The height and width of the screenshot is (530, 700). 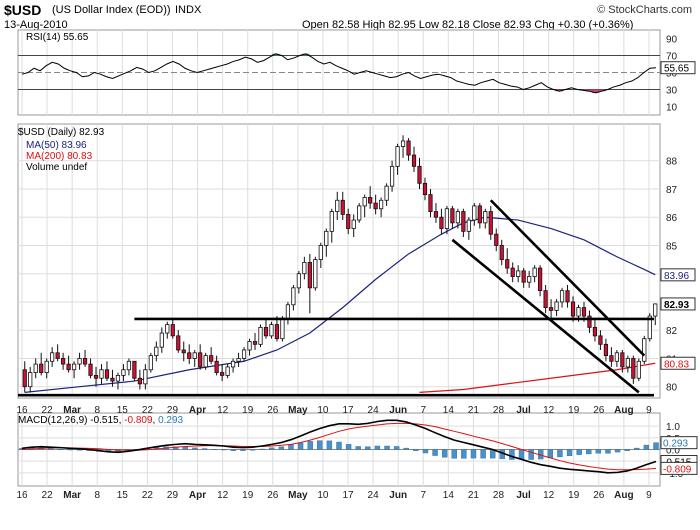 What do you see at coordinates (449, 410) in the screenshot?
I see `x-tick-label: 14` at bounding box center [449, 410].